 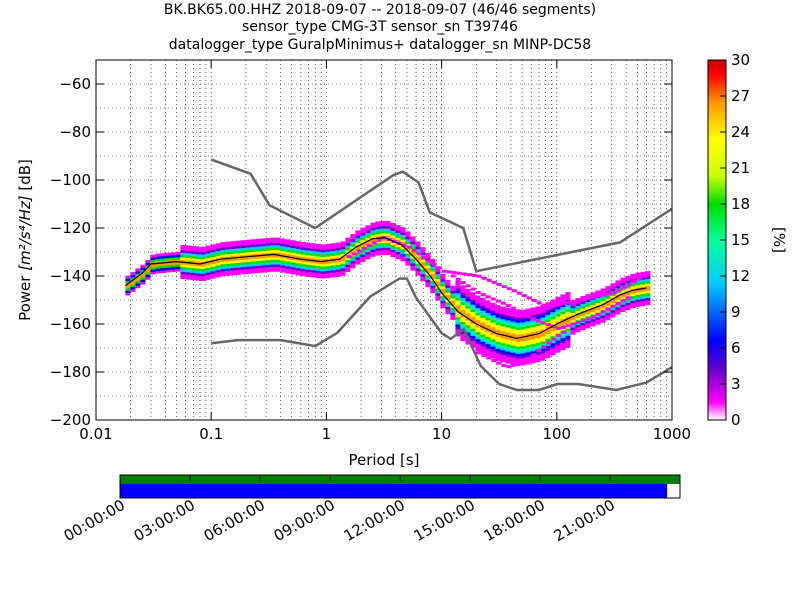 What do you see at coordinates (70, 420) in the screenshot?
I see `y-tick-label: −200` at bounding box center [70, 420].